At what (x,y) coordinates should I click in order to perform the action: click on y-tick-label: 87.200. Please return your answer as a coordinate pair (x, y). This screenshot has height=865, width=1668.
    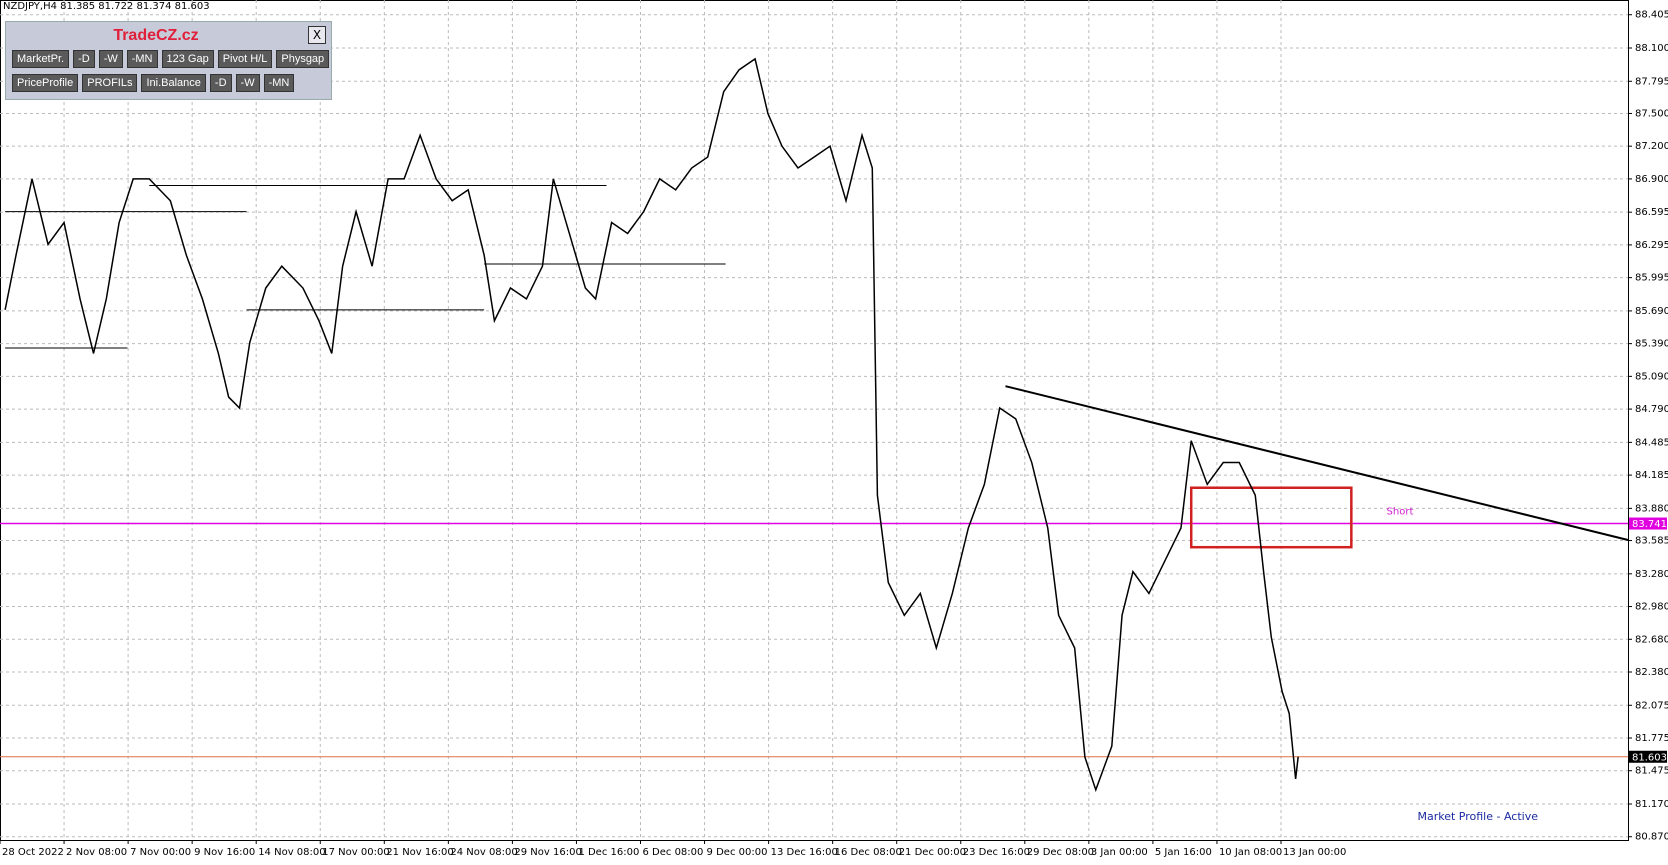
    Looking at the image, I should click on (1651, 146).